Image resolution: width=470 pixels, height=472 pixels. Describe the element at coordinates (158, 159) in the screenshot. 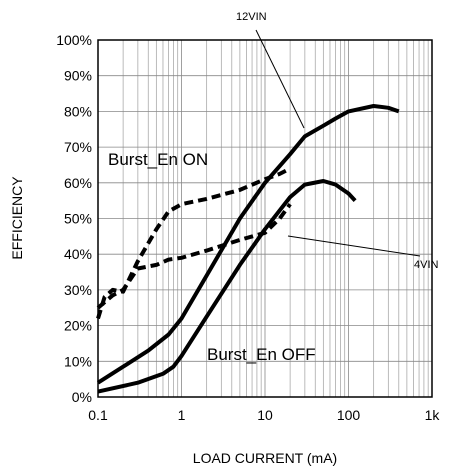

I see `annotation-burst-on: Burst_En ON` at that location.